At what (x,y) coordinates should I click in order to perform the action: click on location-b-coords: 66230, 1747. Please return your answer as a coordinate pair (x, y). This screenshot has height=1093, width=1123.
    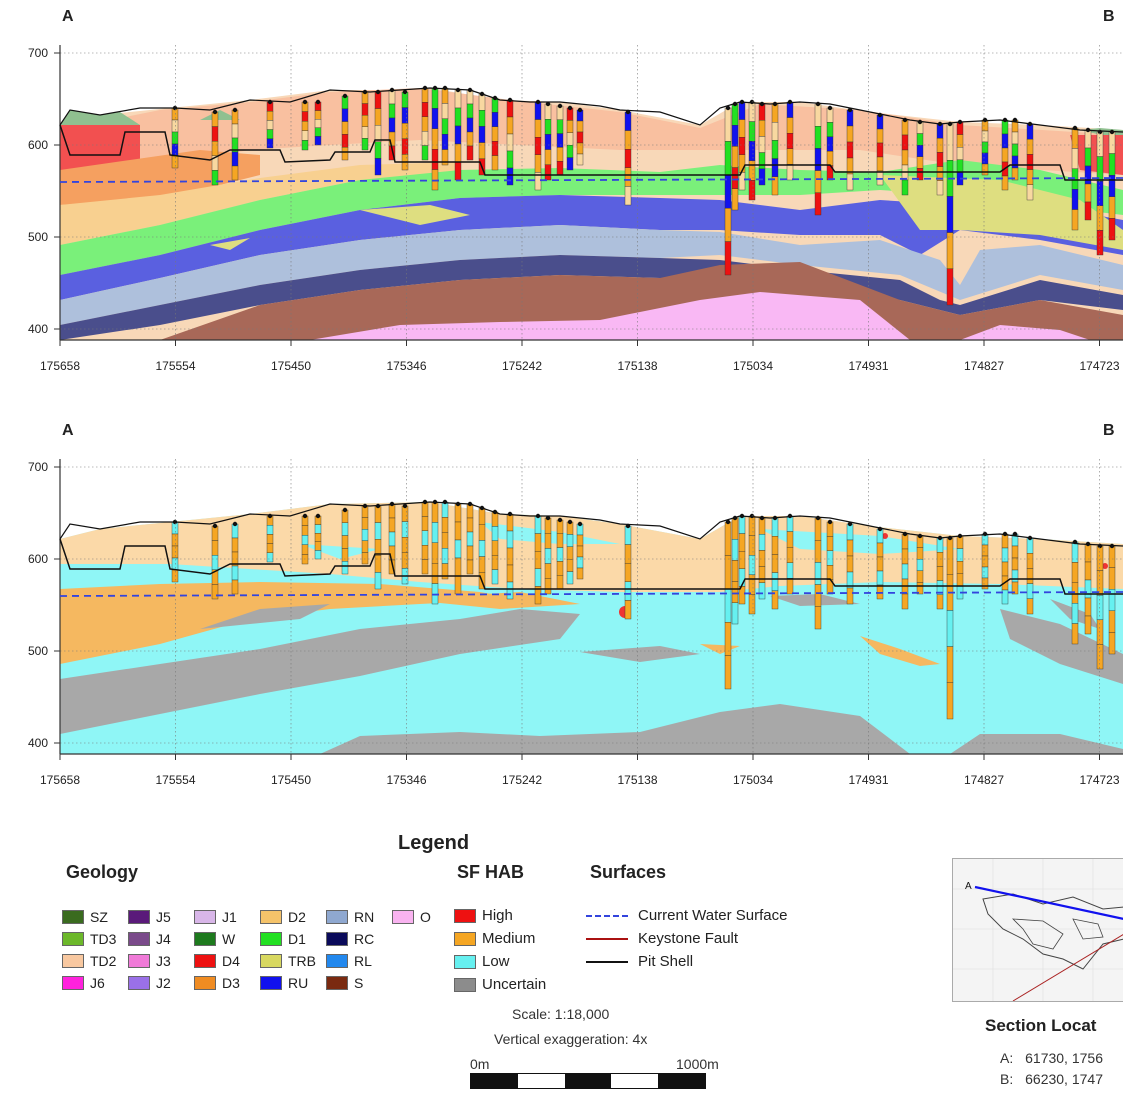
    Looking at the image, I should click on (1064, 1079).